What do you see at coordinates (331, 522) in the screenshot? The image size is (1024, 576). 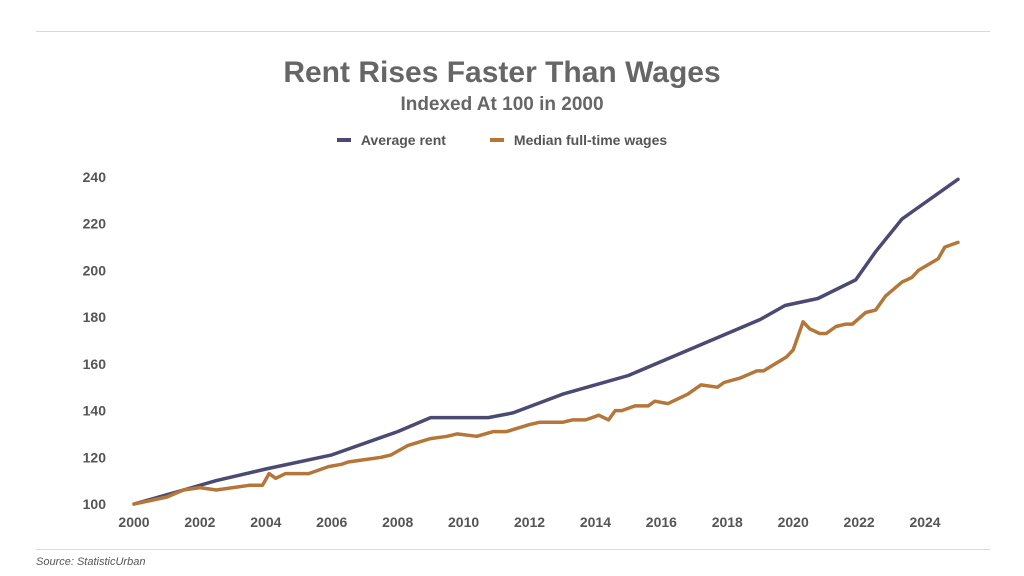 I see `x-tick-label: 2006` at bounding box center [331, 522].